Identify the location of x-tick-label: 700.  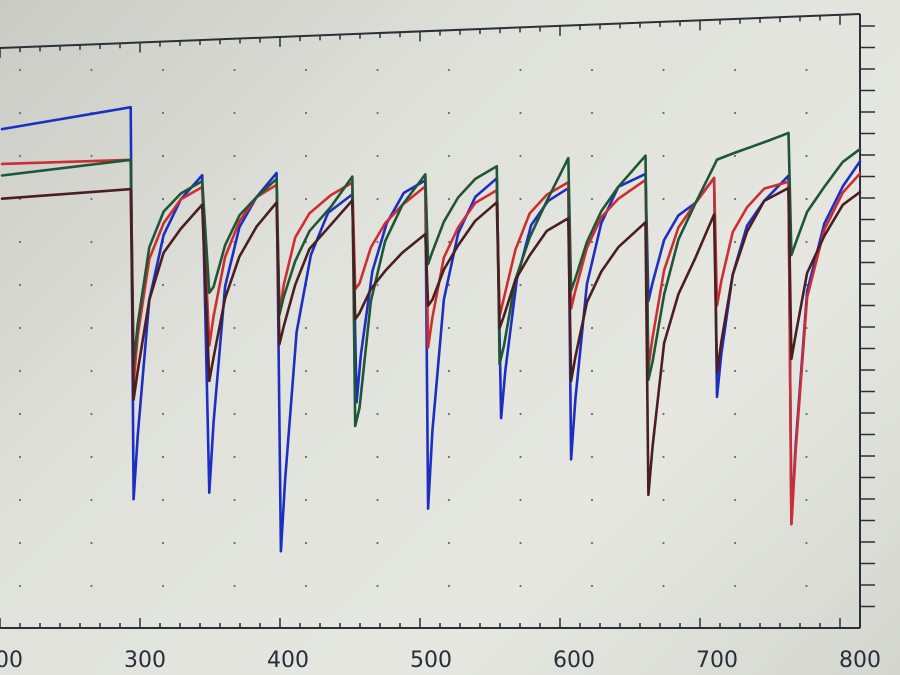
(717, 660).